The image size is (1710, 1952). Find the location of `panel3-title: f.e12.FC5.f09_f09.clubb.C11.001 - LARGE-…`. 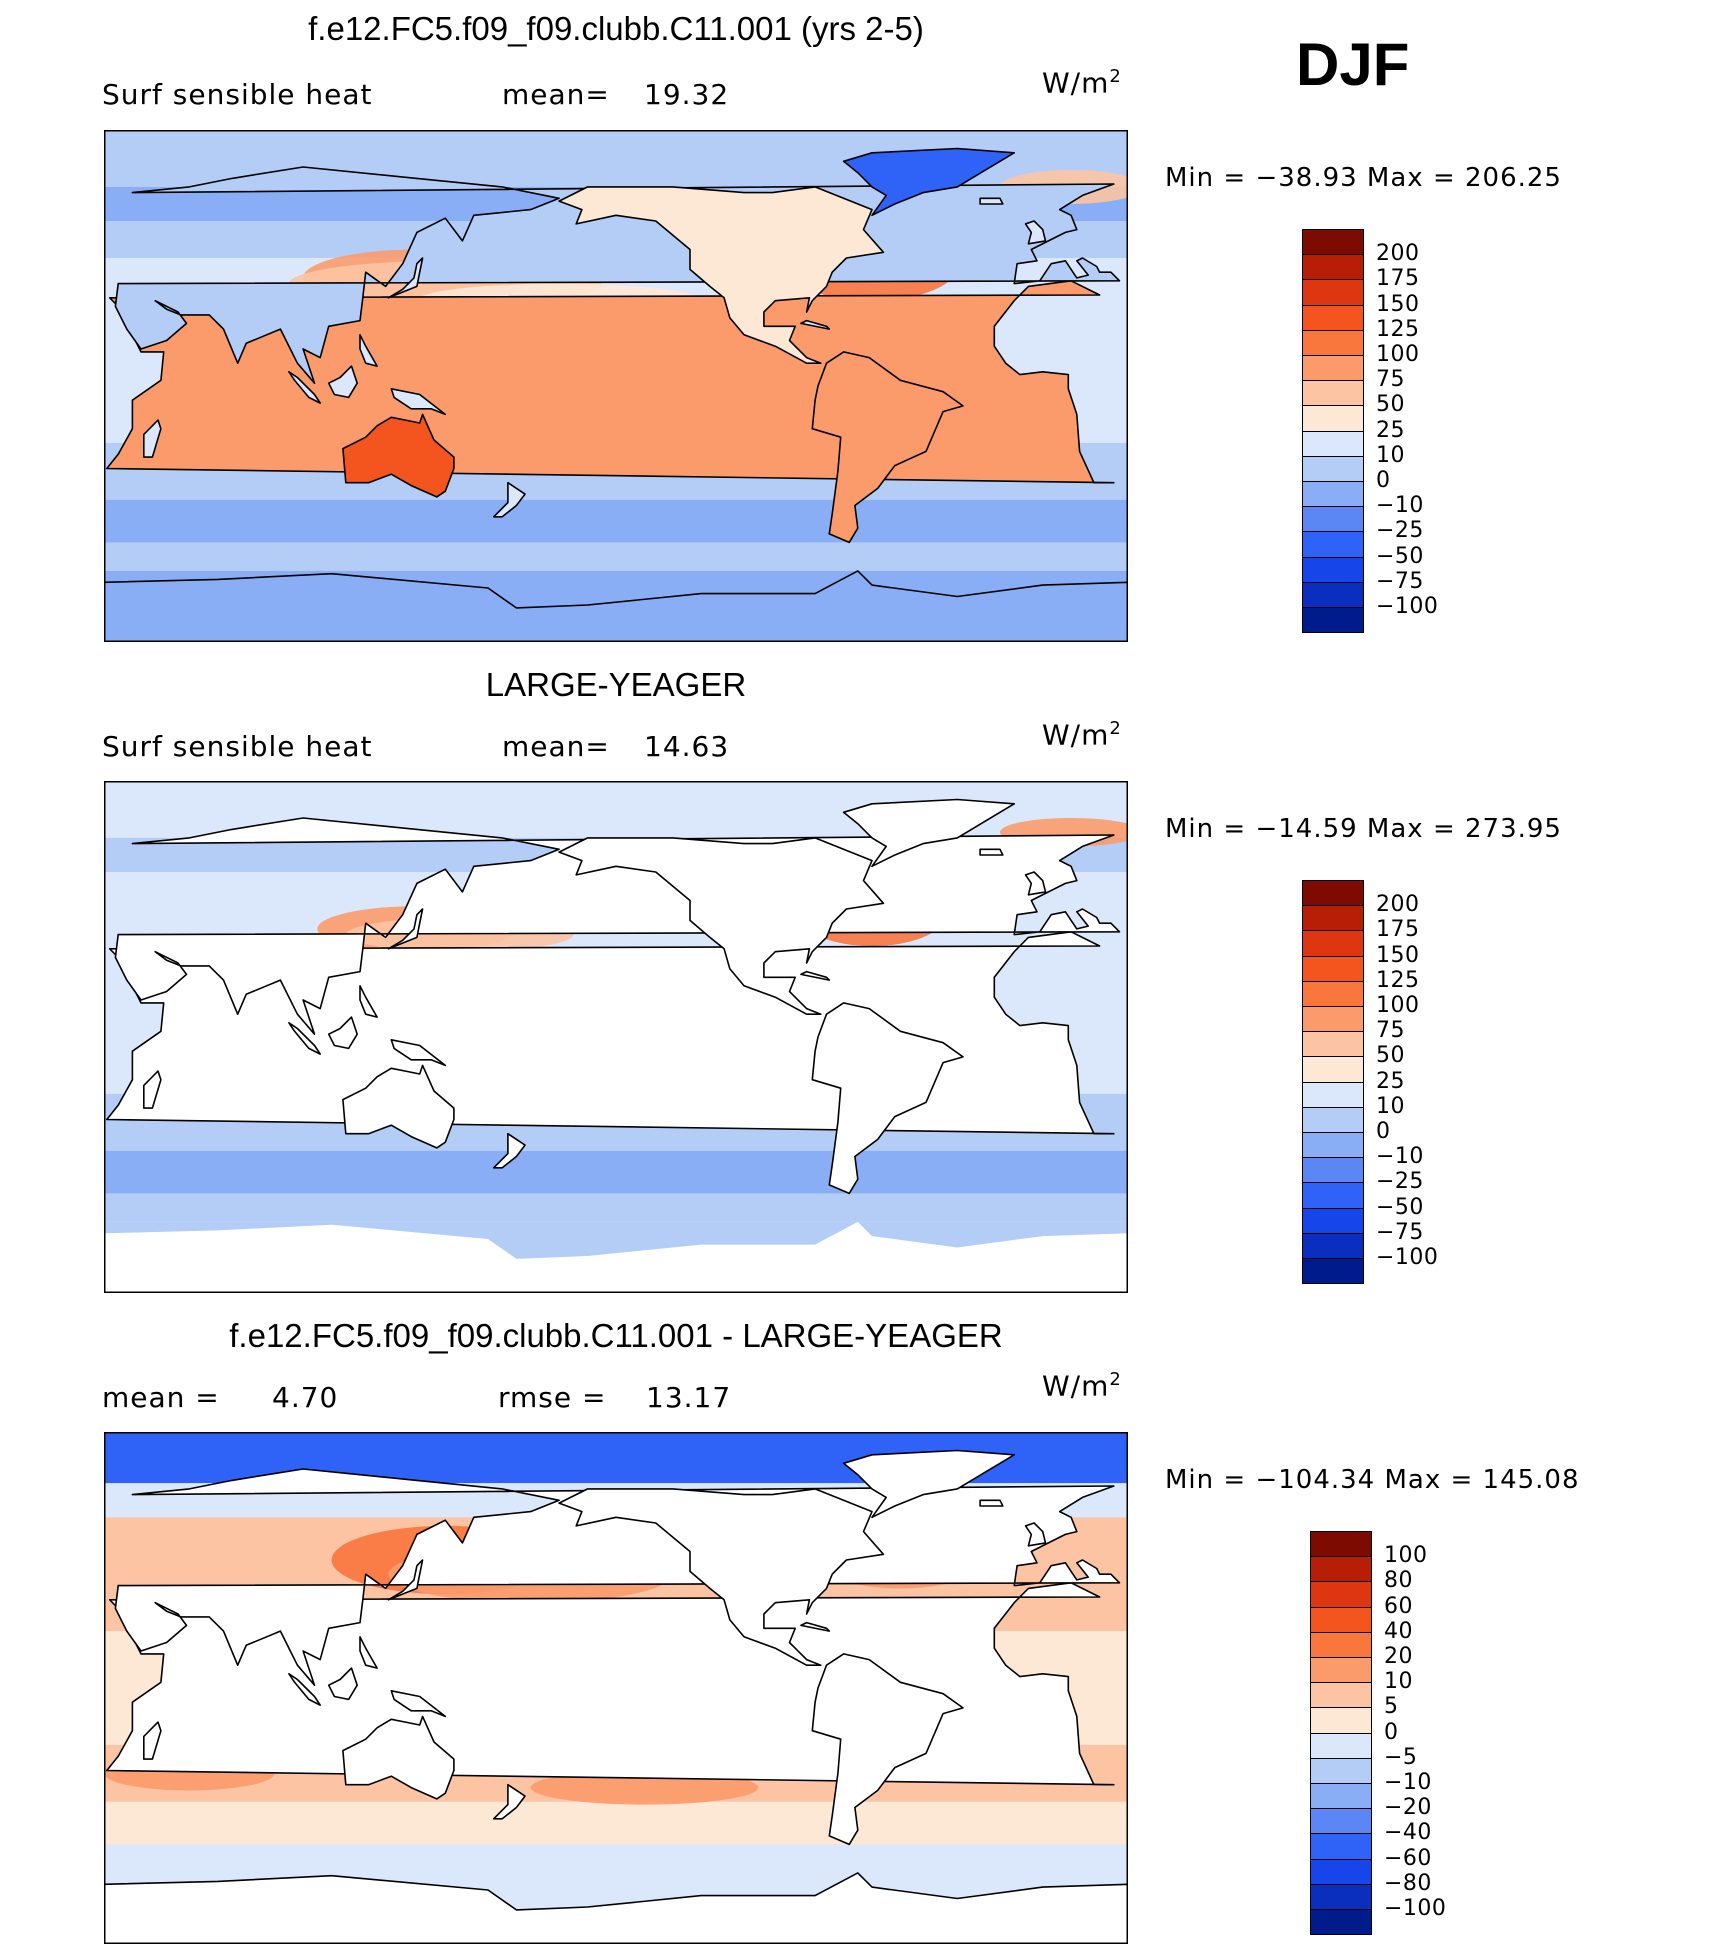

panel3-title: f.e12.FC5.f09_f09.clubb.C11.001 - LARGE-… is located at coordinates (616, 1335).